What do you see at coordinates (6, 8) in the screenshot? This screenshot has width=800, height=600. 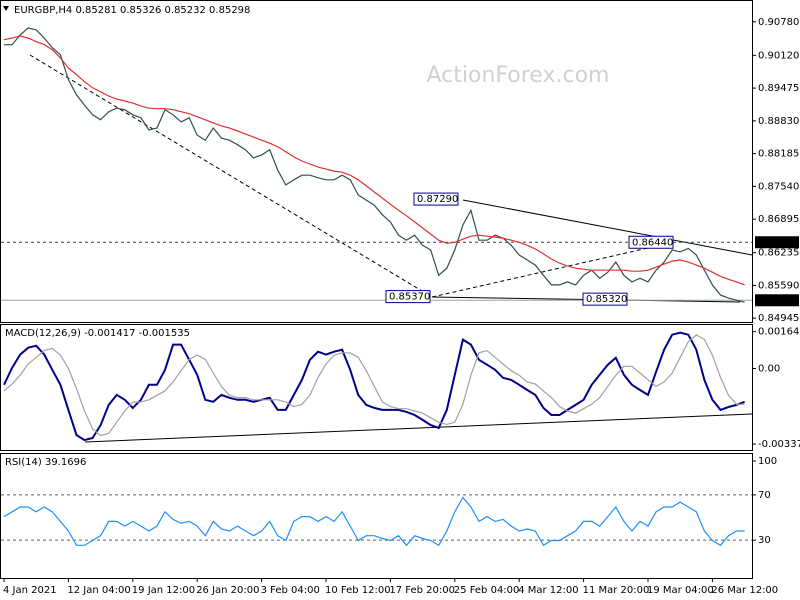 I see `menu-triangle` at bounding box center [6, 8].